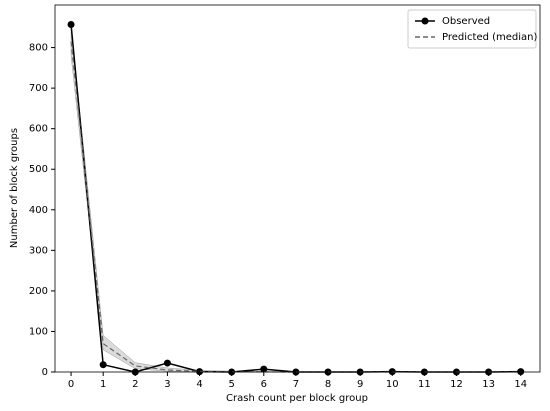 This screenshot has width=550, height=411. What do you see at coordinates (520, 384) in the screenshot?
I see `x-tick-label: 14` at bounding box center [520, 384].